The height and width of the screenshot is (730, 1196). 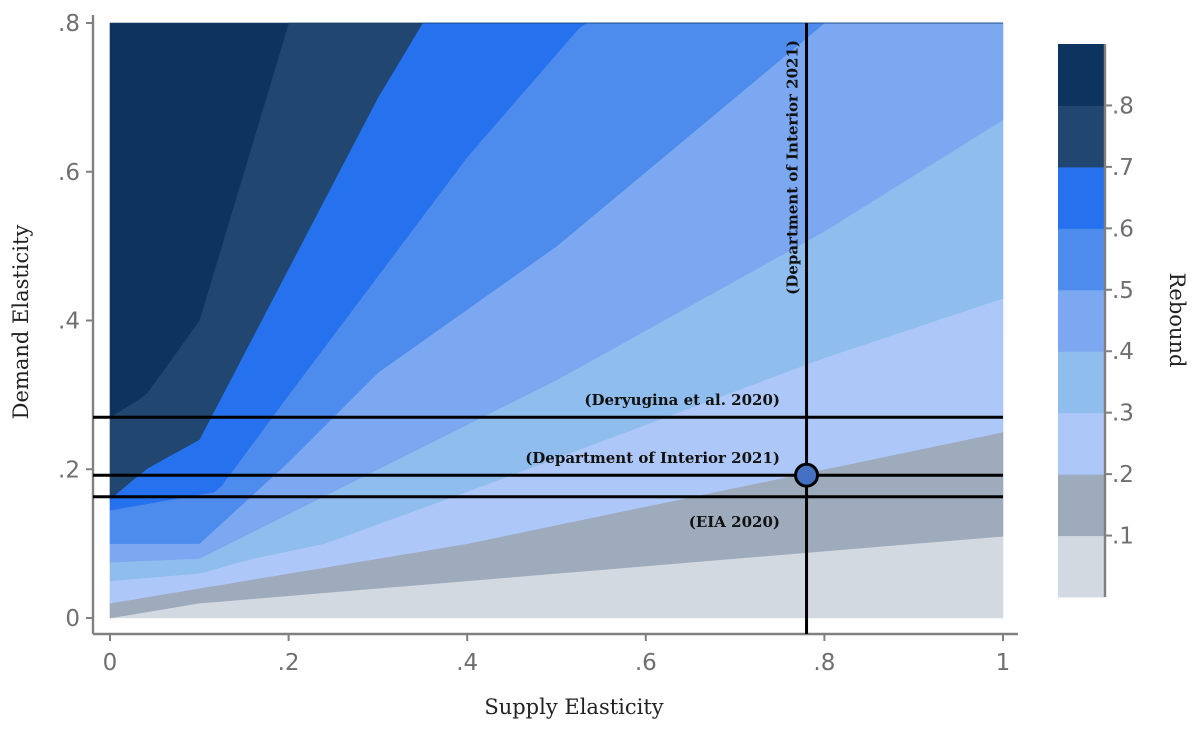 I want to click on legend-tick-label: .5, so click(x=1123, y=291).